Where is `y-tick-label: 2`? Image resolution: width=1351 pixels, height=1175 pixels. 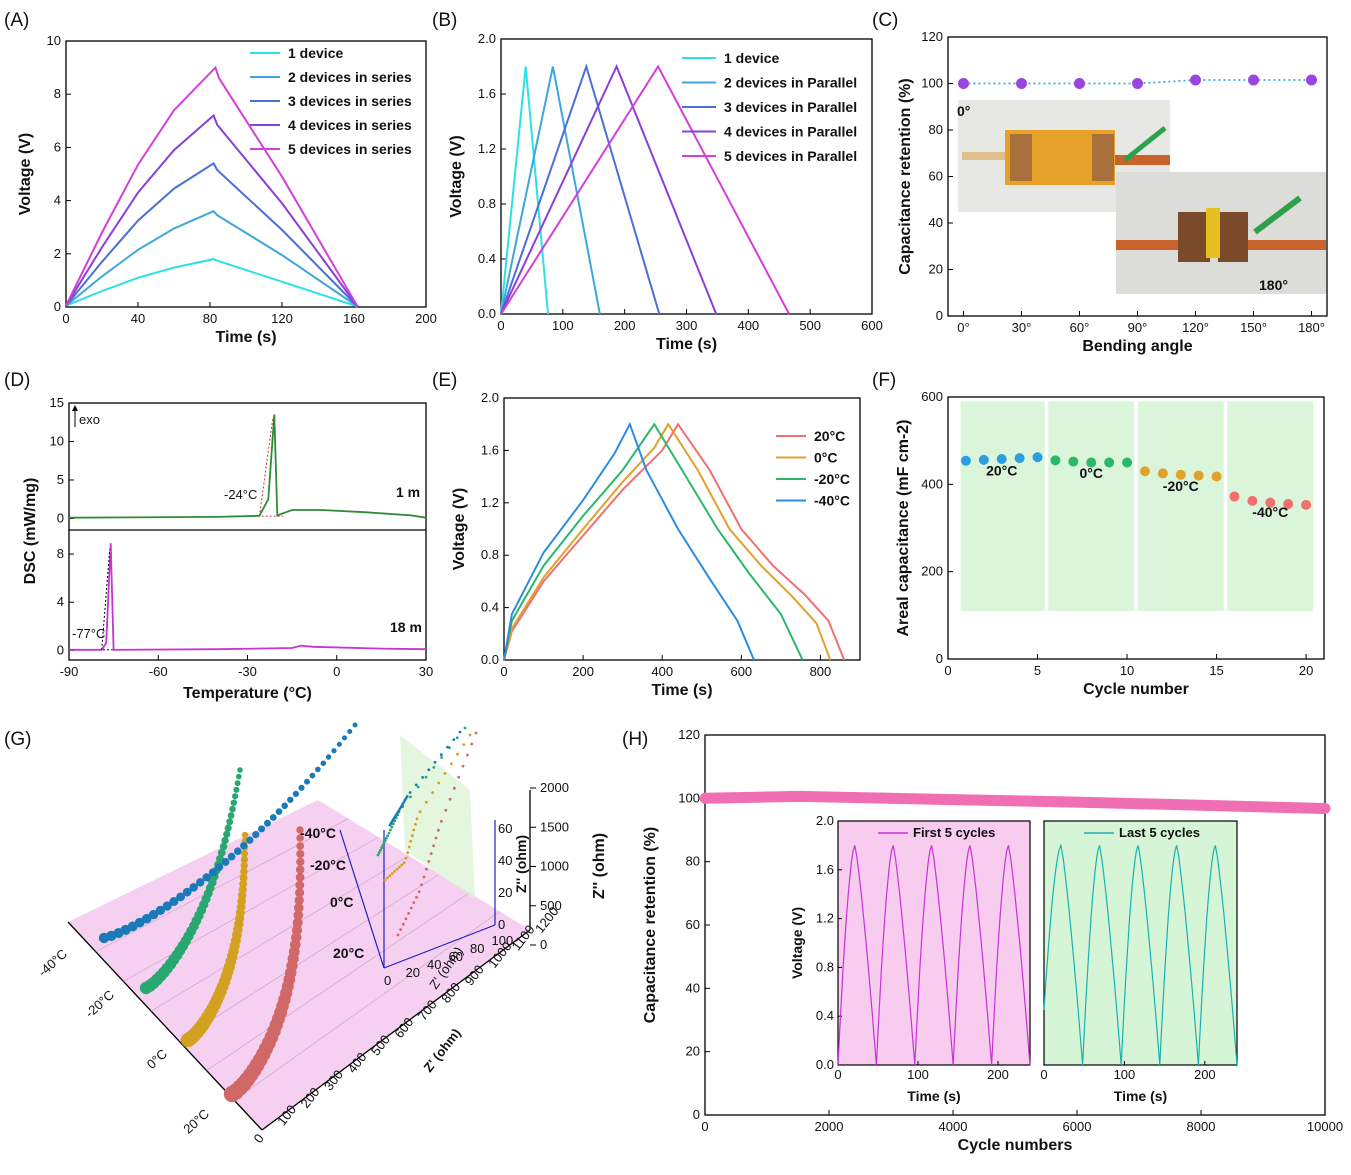
y-tick-label: 2 is located at coordinates (57, 253).